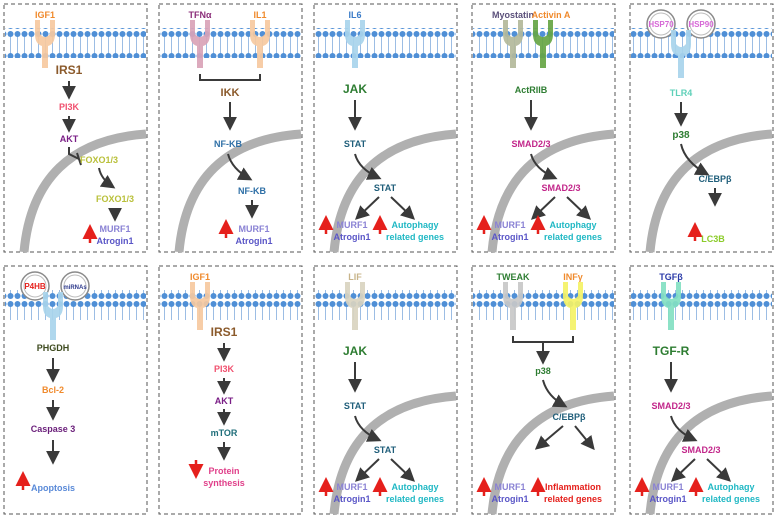 The image size is (780, 528). What do you see at coordinates (543, 371) in the screenshot?
I see `node-label: p38` at bounding box center [543, 371].